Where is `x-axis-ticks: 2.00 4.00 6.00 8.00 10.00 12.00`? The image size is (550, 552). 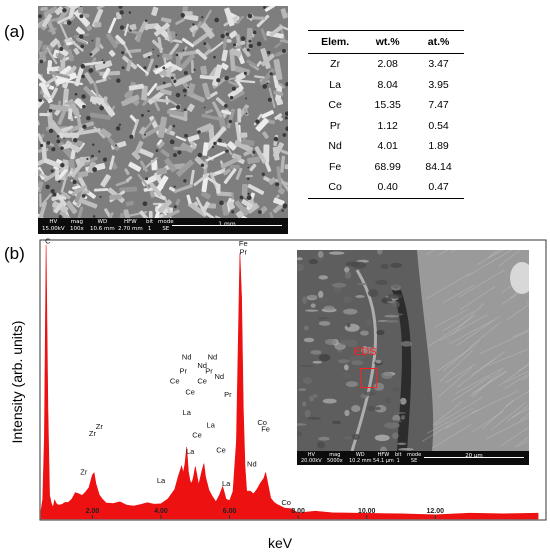 x-axis-ticks: 2.00 4.00 6.00 8.00 10.00 12.00 is located at coordinates (265, 513).